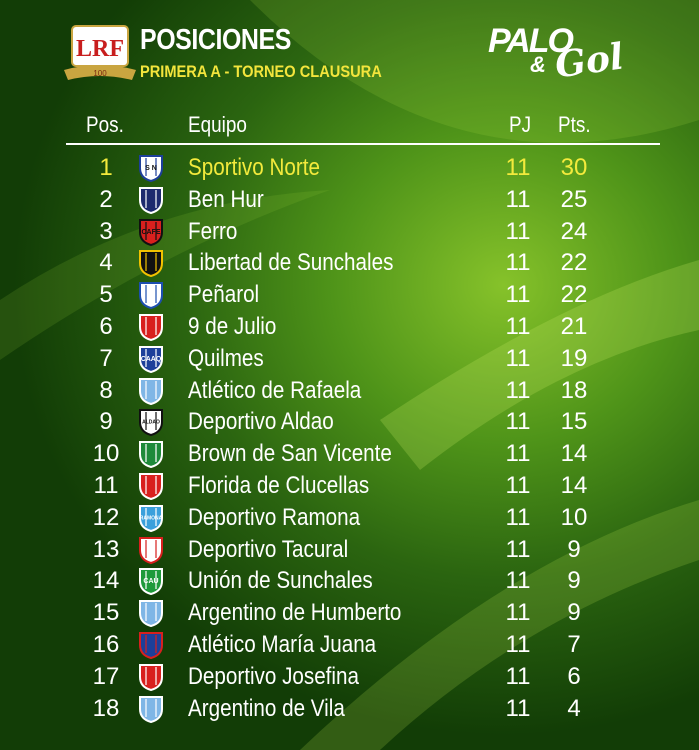 This screenshot has height=750, width=699. Describe the element at coordinates (574, 676) in the screenshot. I see `points: 6` at that location.